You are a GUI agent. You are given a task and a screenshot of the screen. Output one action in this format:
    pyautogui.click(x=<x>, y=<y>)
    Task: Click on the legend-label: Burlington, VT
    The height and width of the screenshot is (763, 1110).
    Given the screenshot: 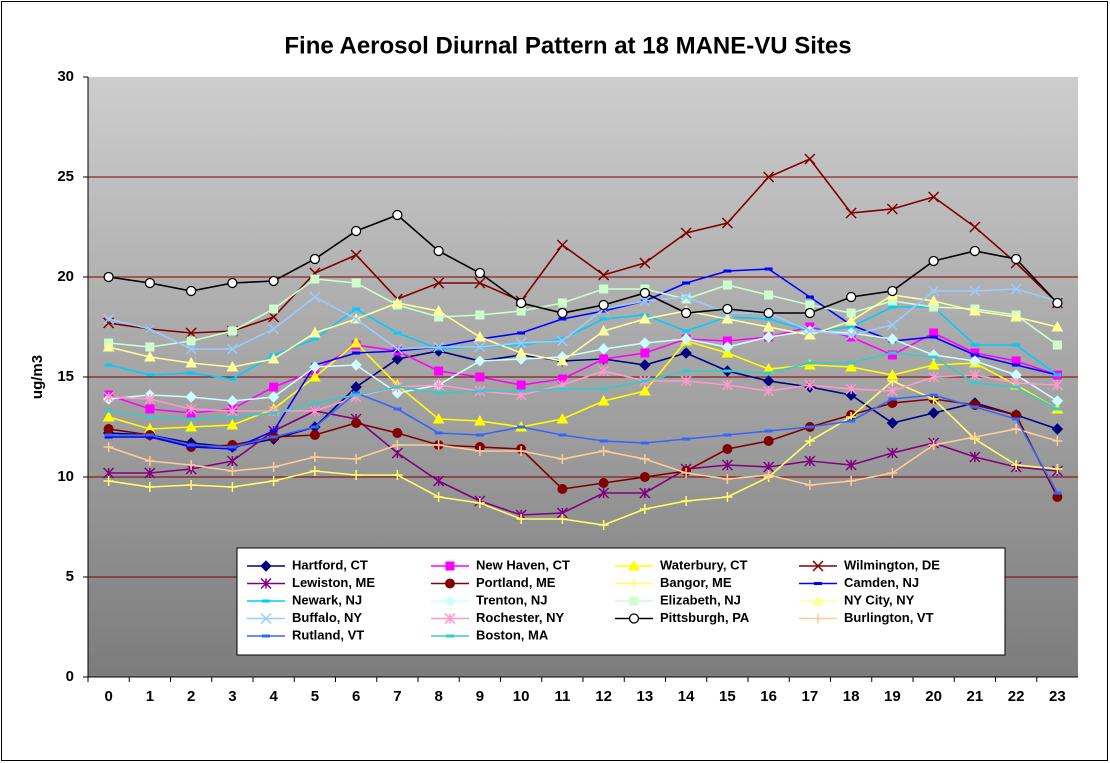 What is the action you would take?
    pyautogui.click(x=889, y=617)
    